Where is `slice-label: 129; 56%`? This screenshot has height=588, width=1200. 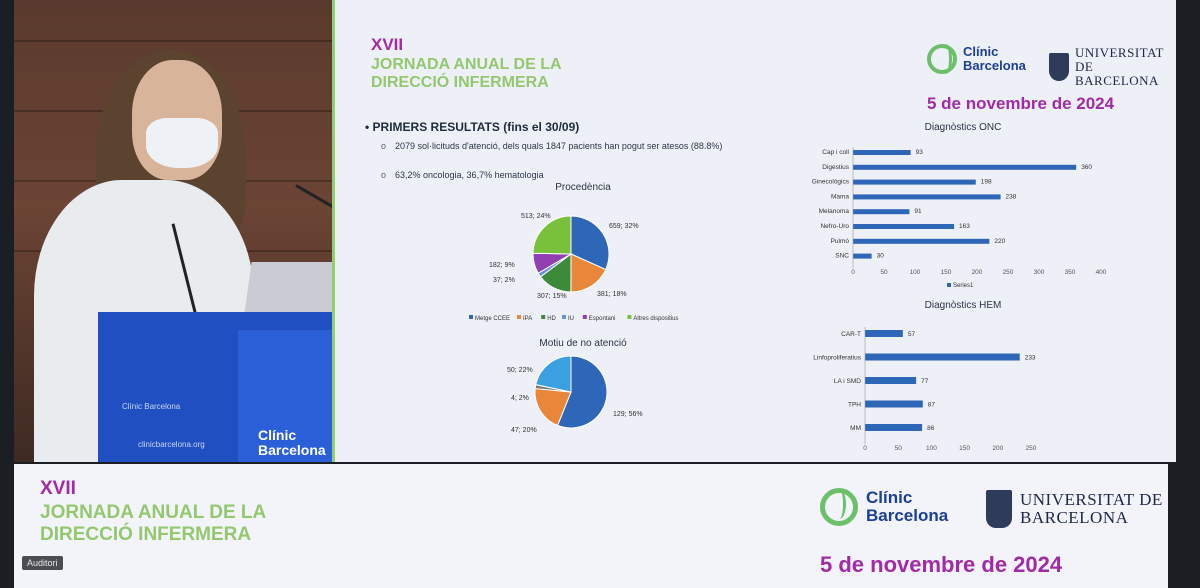
slice-label: 129; 56% is located at coordinates (628, 414).